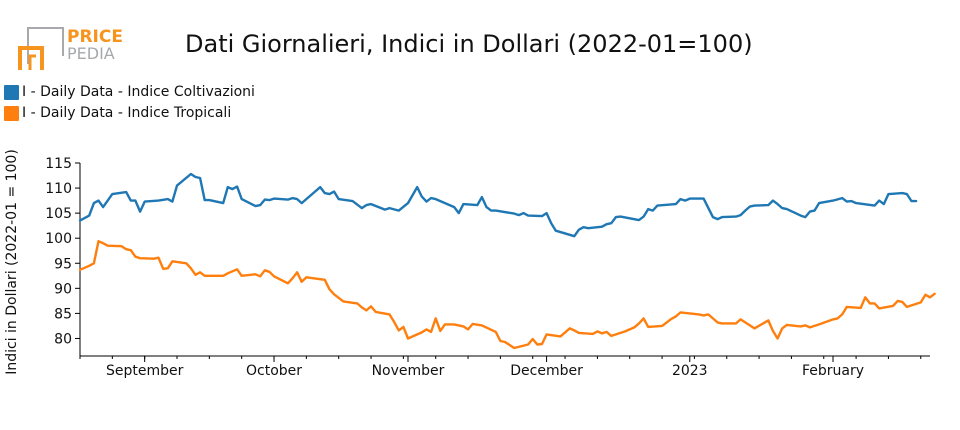  Describe the element at coordinates (127, 113) in the screenshot. I see `legend-label-tropicali: I - Daily Data - Indice Tropicali` at that location.